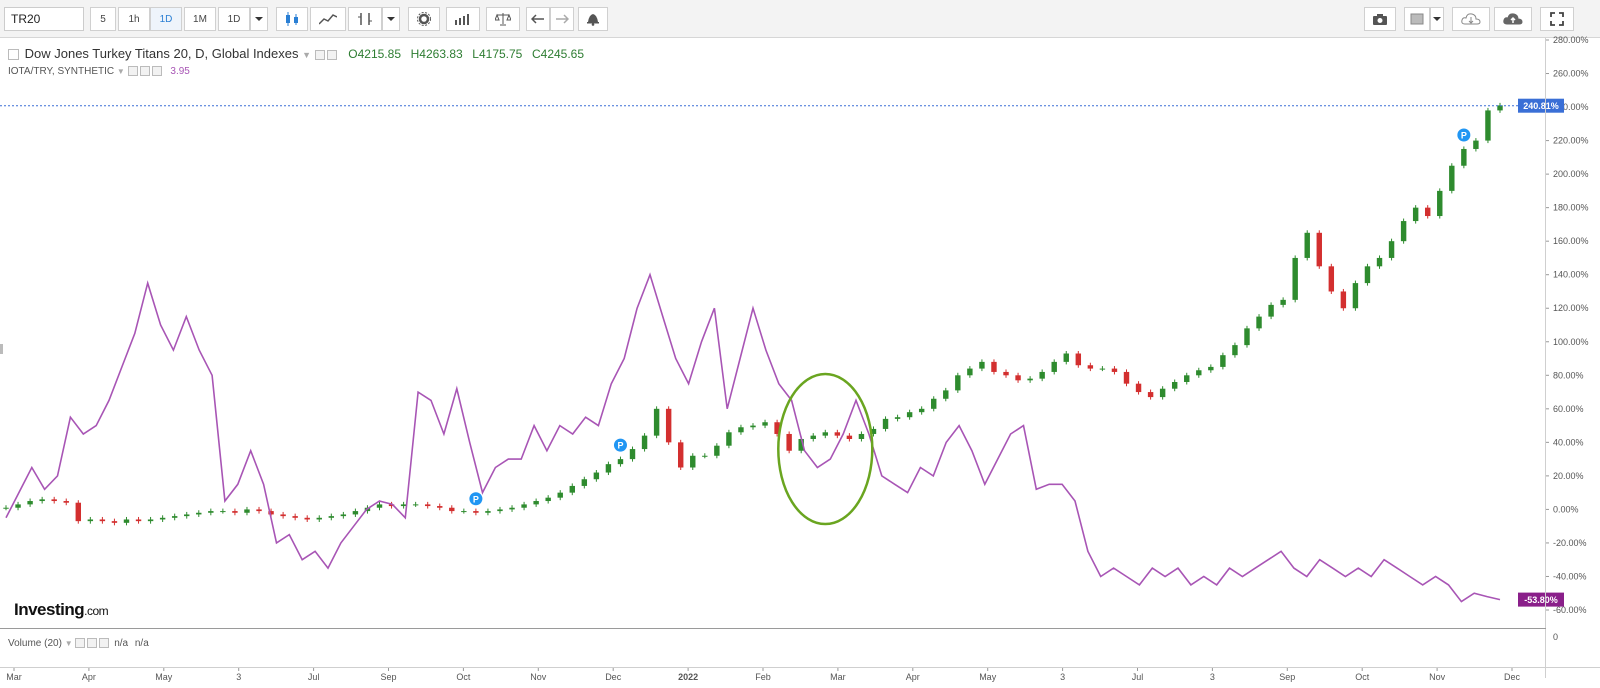  I want to click on layout-dropdown-icon, so click(1437, 19).